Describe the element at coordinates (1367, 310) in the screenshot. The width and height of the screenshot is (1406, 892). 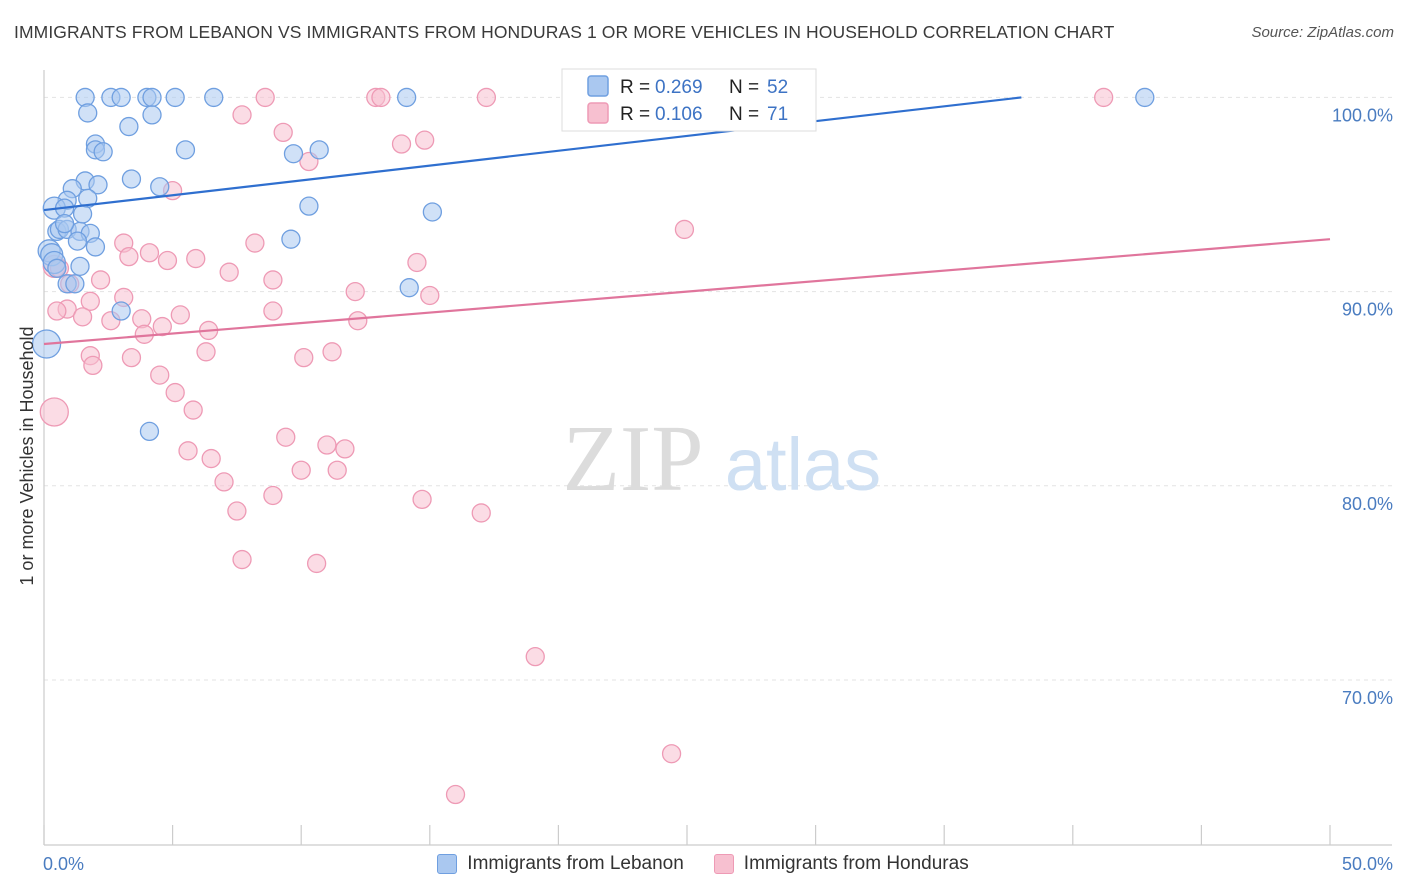
I see `y-tick-label: 90.0%` at that location.